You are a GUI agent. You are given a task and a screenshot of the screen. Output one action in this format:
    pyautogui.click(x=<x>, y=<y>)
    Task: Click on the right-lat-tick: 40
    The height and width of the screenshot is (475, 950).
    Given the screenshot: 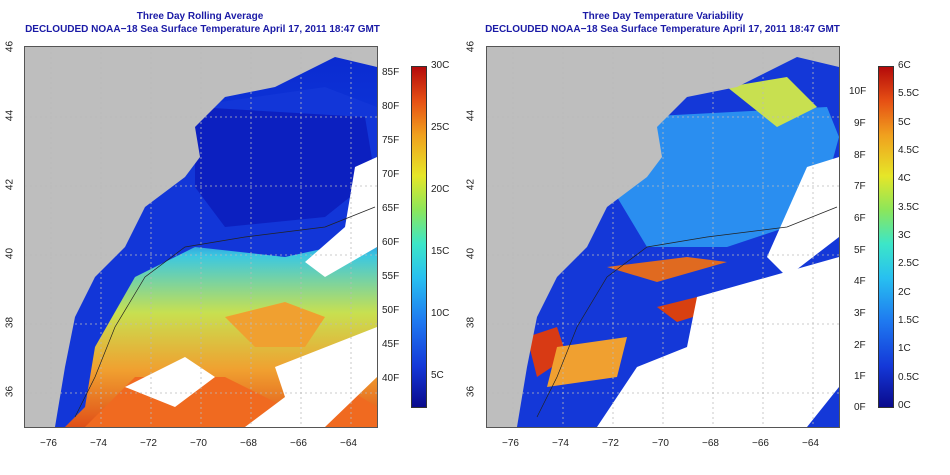 What is the action you would take?
    pyautogui.click(x=471, y=253)
    